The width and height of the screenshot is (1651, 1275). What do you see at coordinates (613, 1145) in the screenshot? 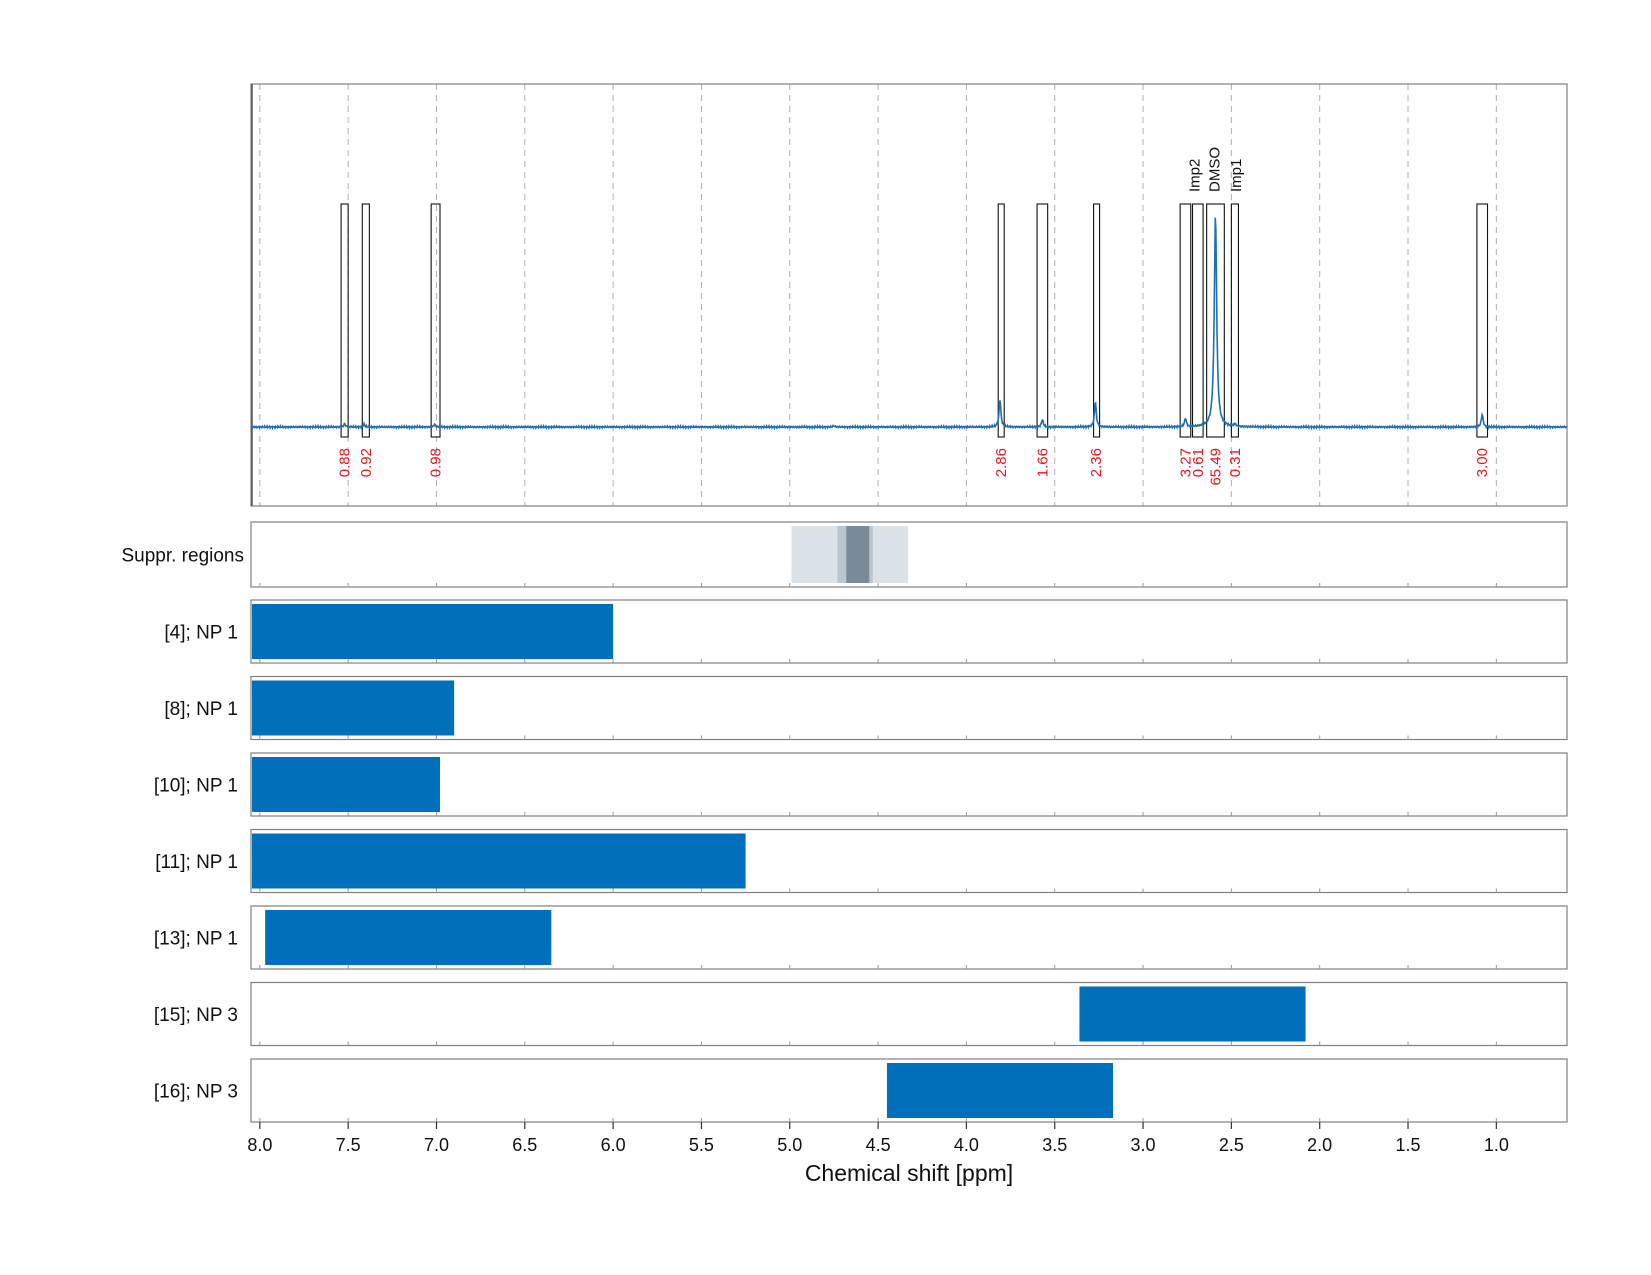
I see `x-tick-label: 6.0` at bounding box center [613, 1145].